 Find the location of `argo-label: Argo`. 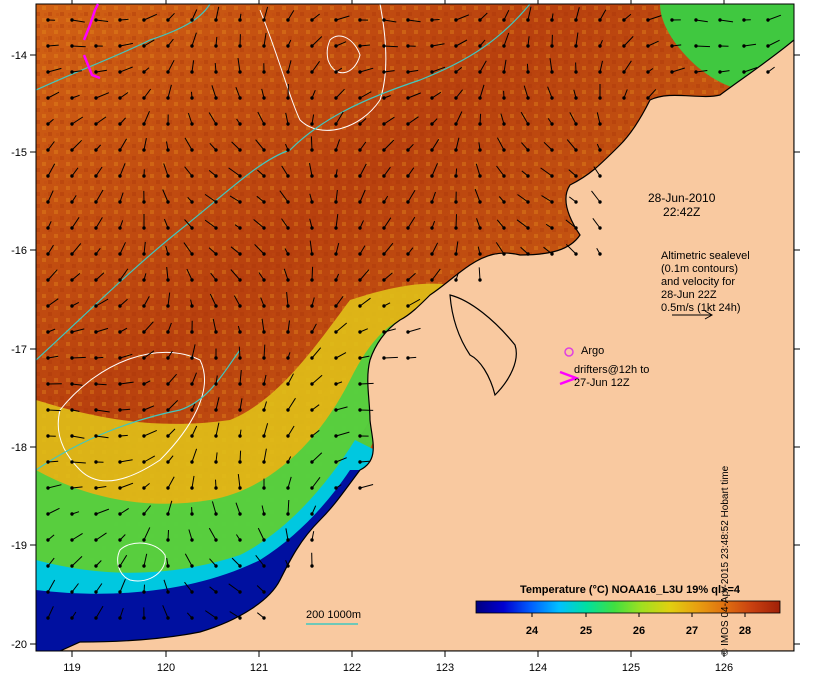

argo-label: Argo is located at coordinates (593, 351).